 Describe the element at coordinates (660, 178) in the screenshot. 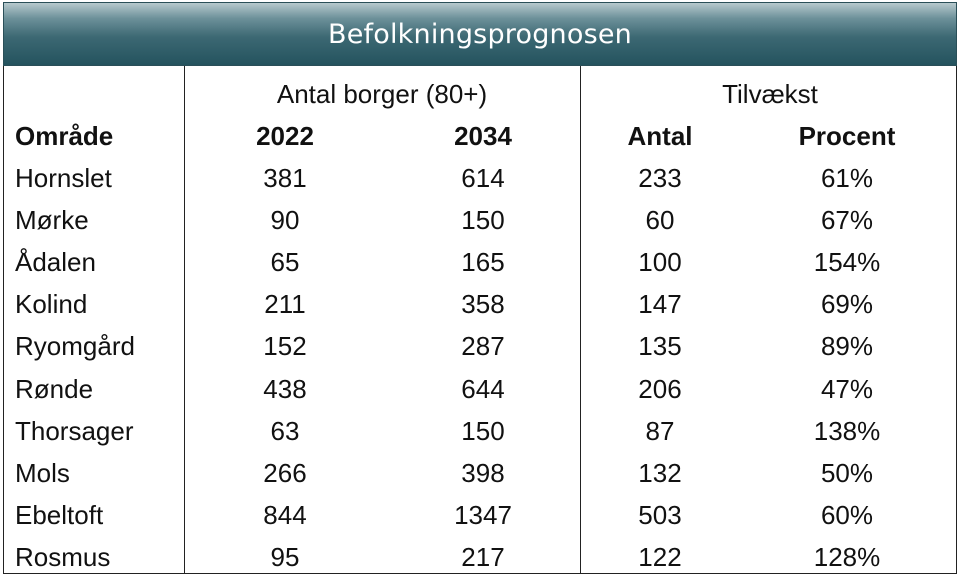

I see `cell-antal: 233` at that location.